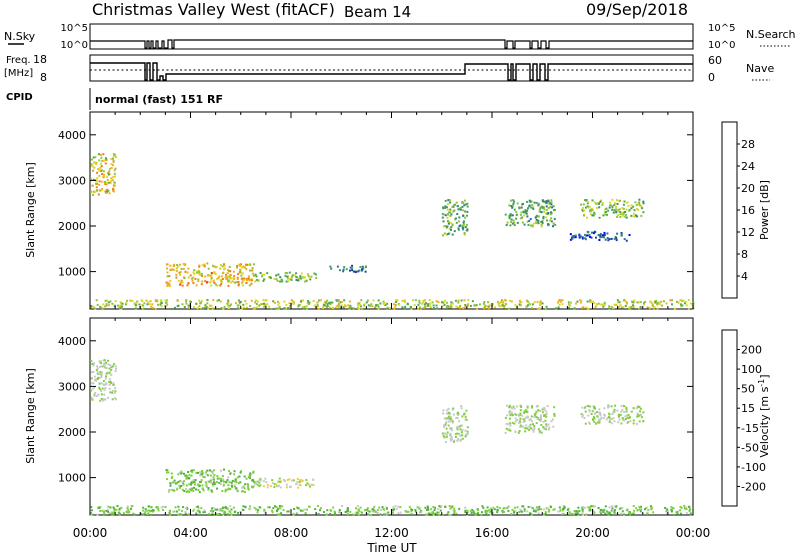 Image resolution: width=800 pixels, height=554 pixels. I want to click on cpid-value: normal (fast) 151 RF, so click(159, 99).